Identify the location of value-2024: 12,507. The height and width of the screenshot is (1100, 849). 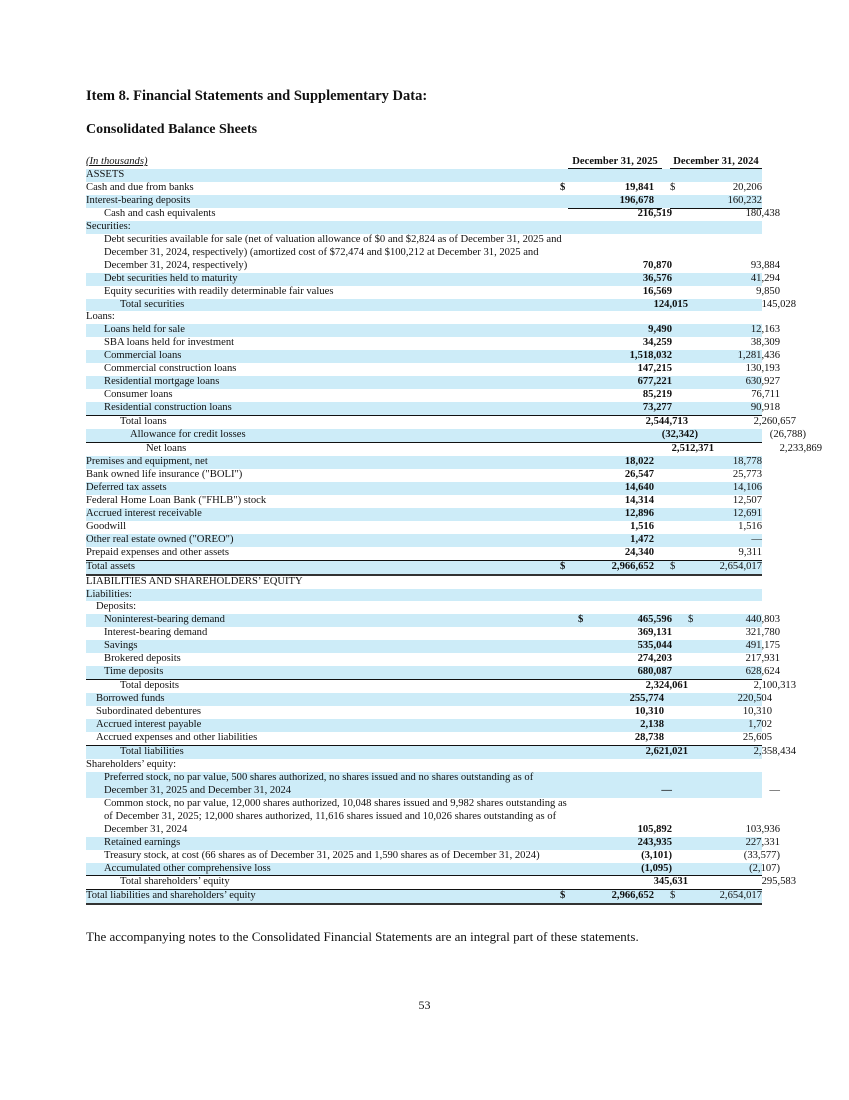
(747, 500).